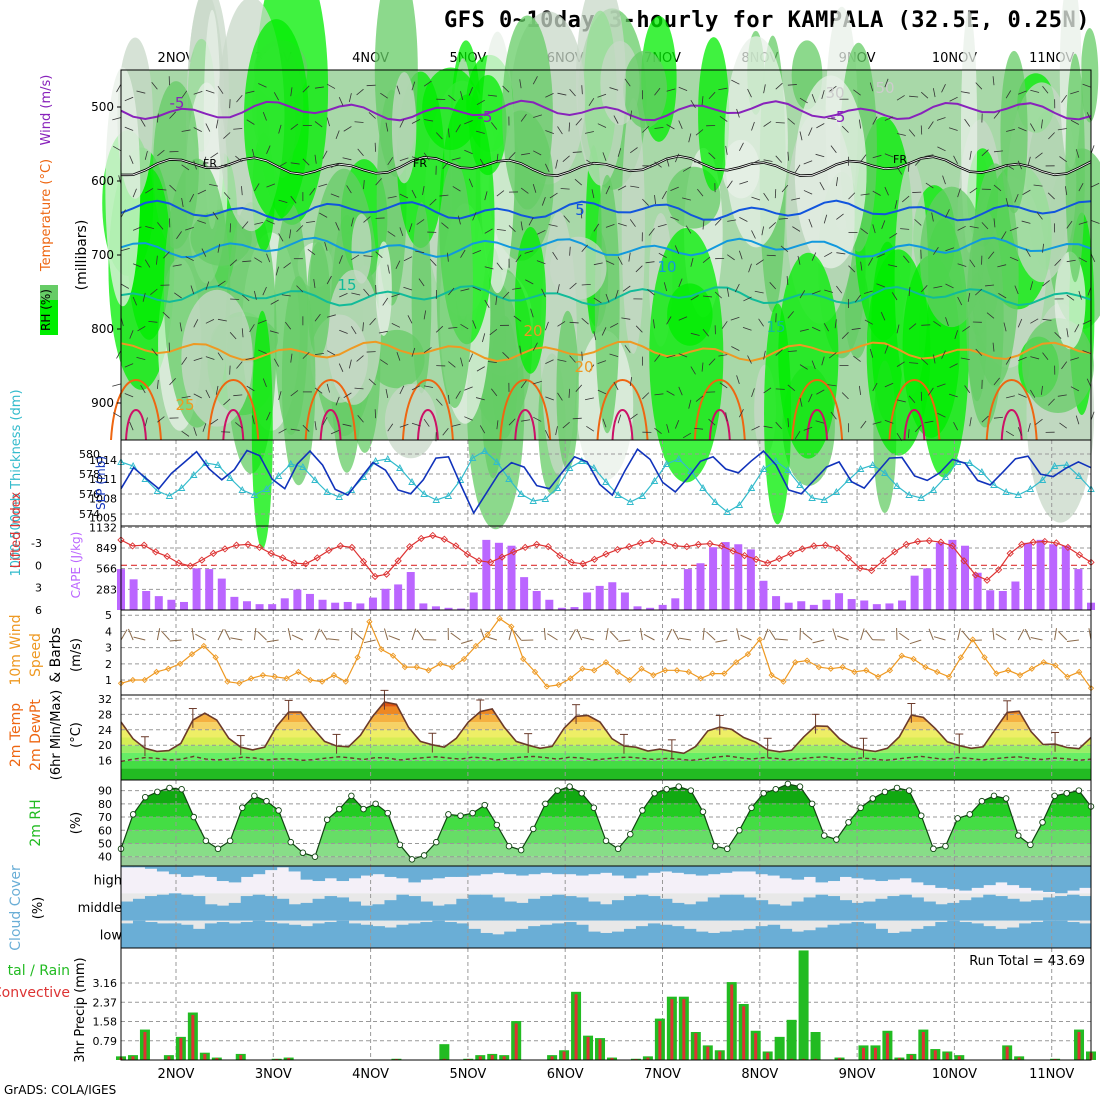  What do you see at coordinates (102, 329) in the screenshot?
I see `ytick-label: 800` at bounding box center [102, 329].